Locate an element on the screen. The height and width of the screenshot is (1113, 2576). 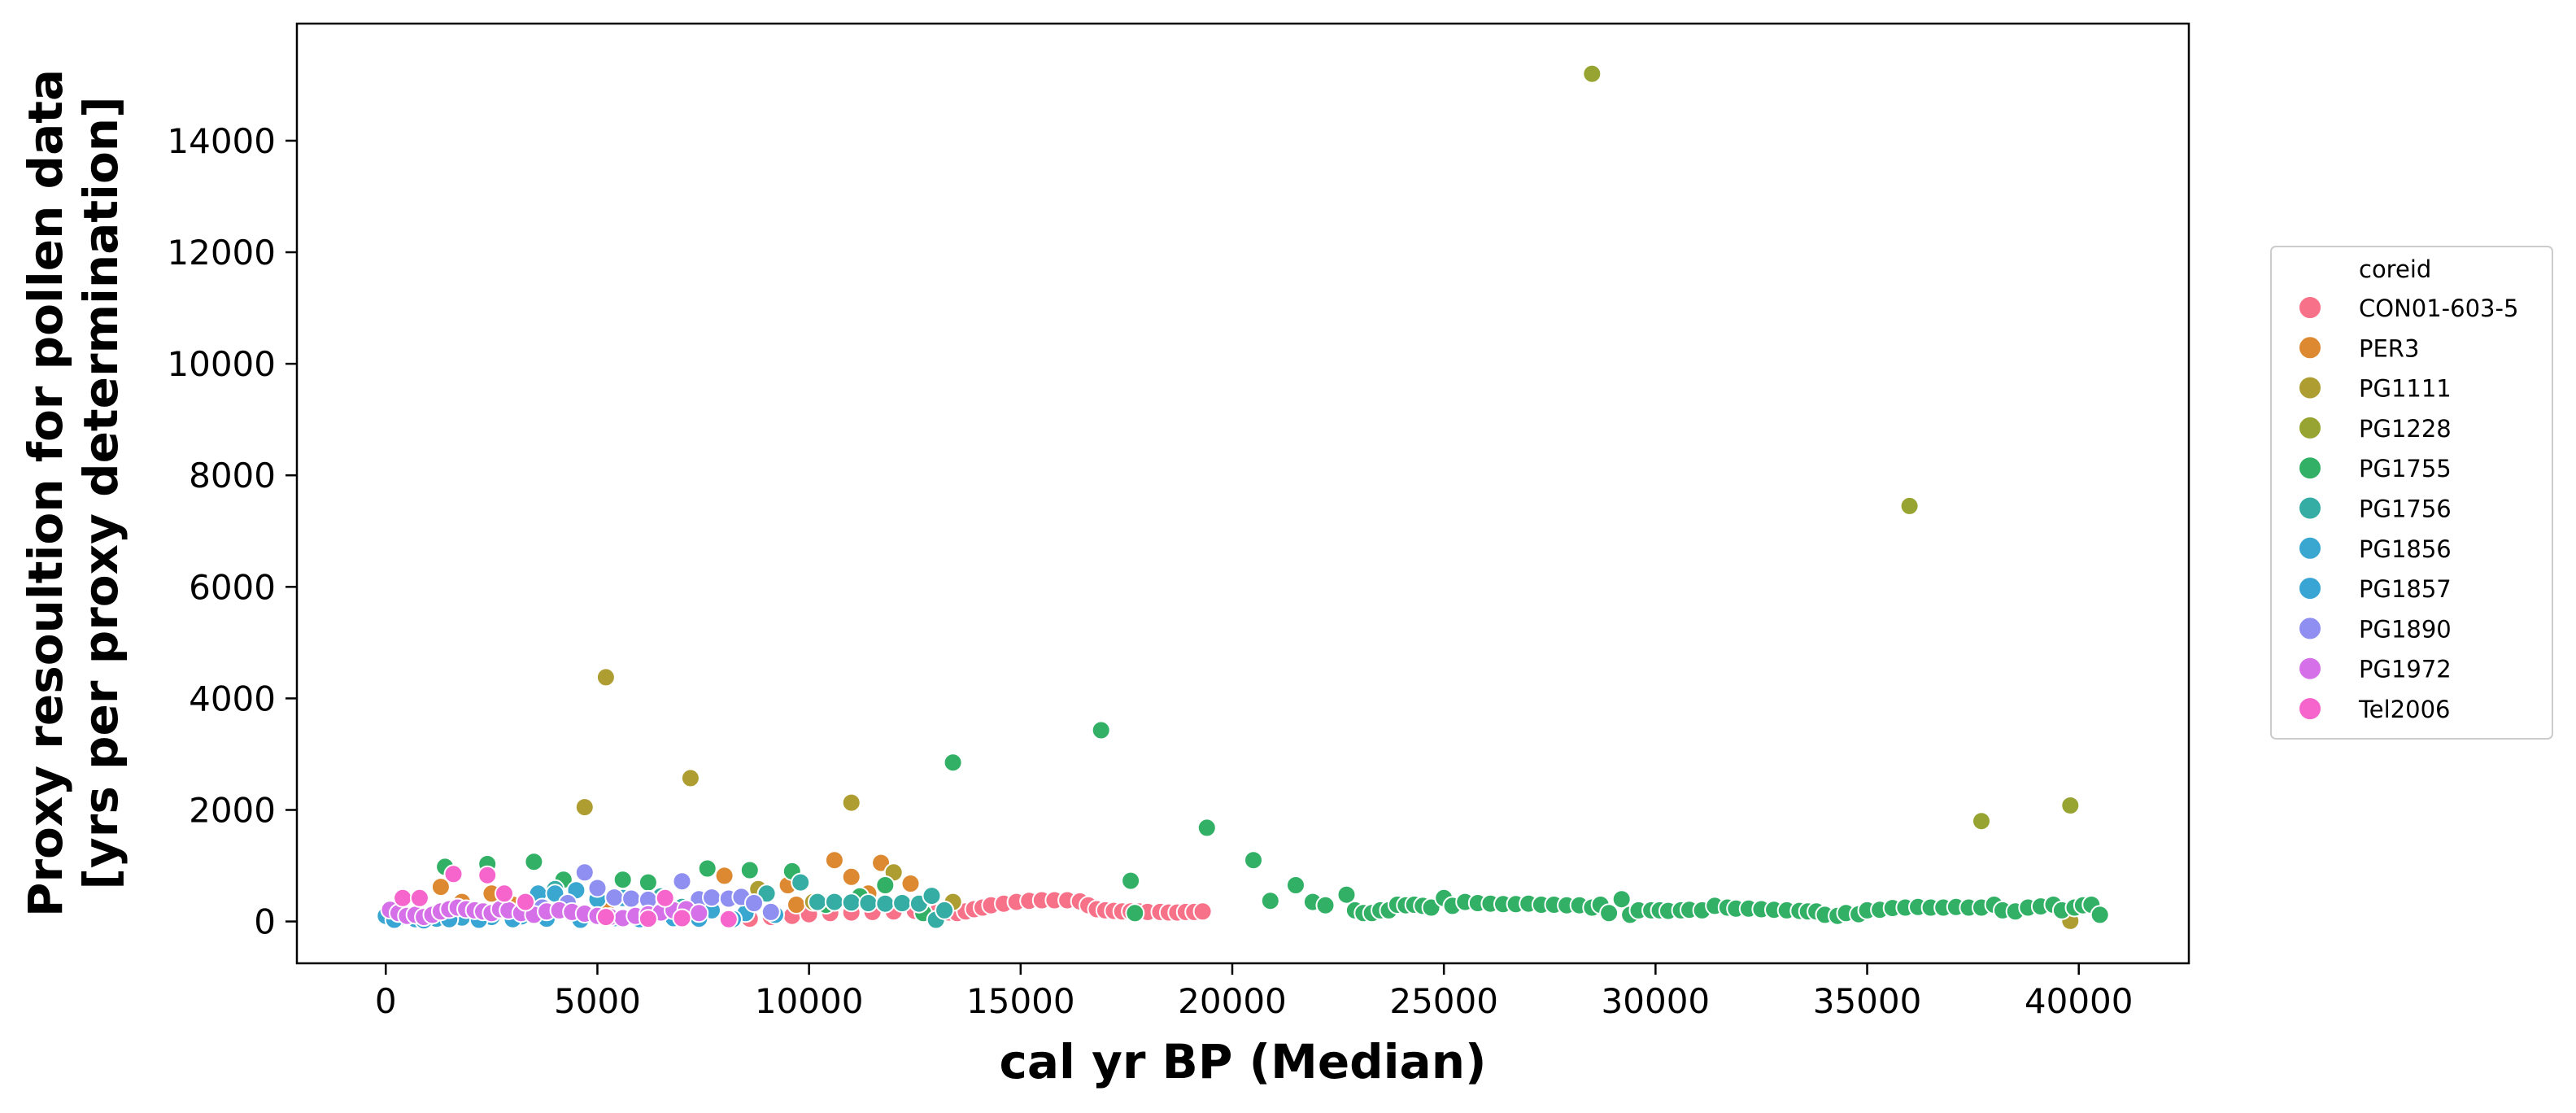
legend-item: Tel2006 is located at coordinates (2374, 710).